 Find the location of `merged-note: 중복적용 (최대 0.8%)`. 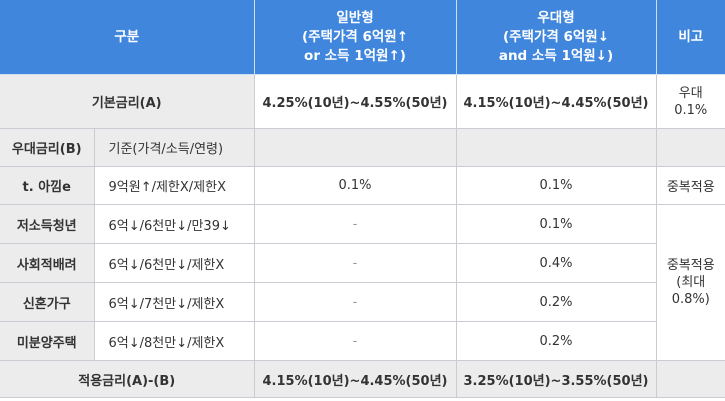

merged-note: 중복적용 (최대 0.8%) is located at coordinates (690, 282).